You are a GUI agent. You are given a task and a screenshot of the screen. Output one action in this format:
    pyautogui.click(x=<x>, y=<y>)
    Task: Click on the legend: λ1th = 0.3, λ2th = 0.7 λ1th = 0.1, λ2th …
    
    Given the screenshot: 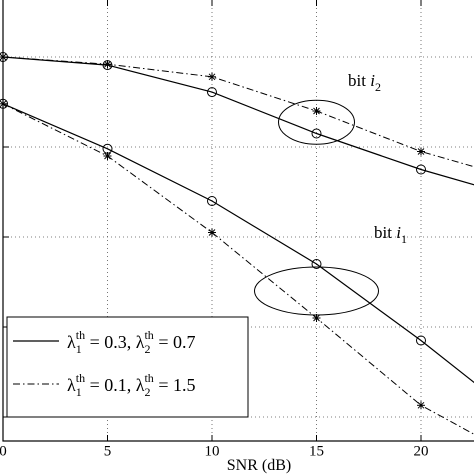 What is the action you would take?
    pyautogui.click(x=127, y=367)
    